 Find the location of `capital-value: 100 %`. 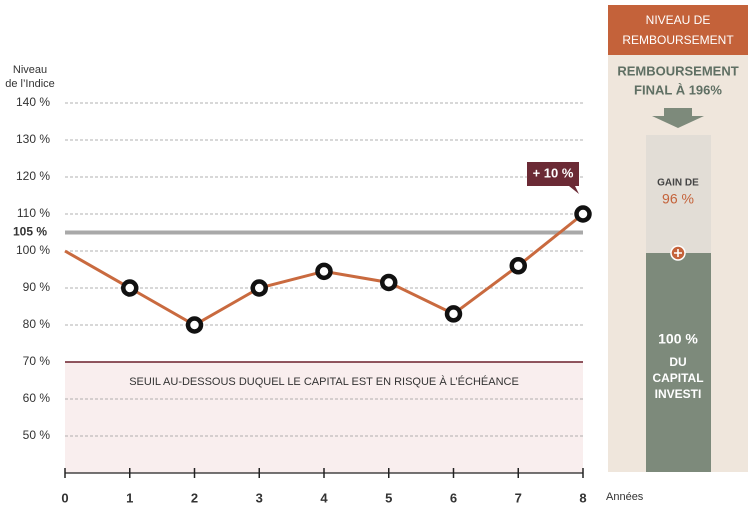

capital-value: 100 % is located at coordinates (678, 339).